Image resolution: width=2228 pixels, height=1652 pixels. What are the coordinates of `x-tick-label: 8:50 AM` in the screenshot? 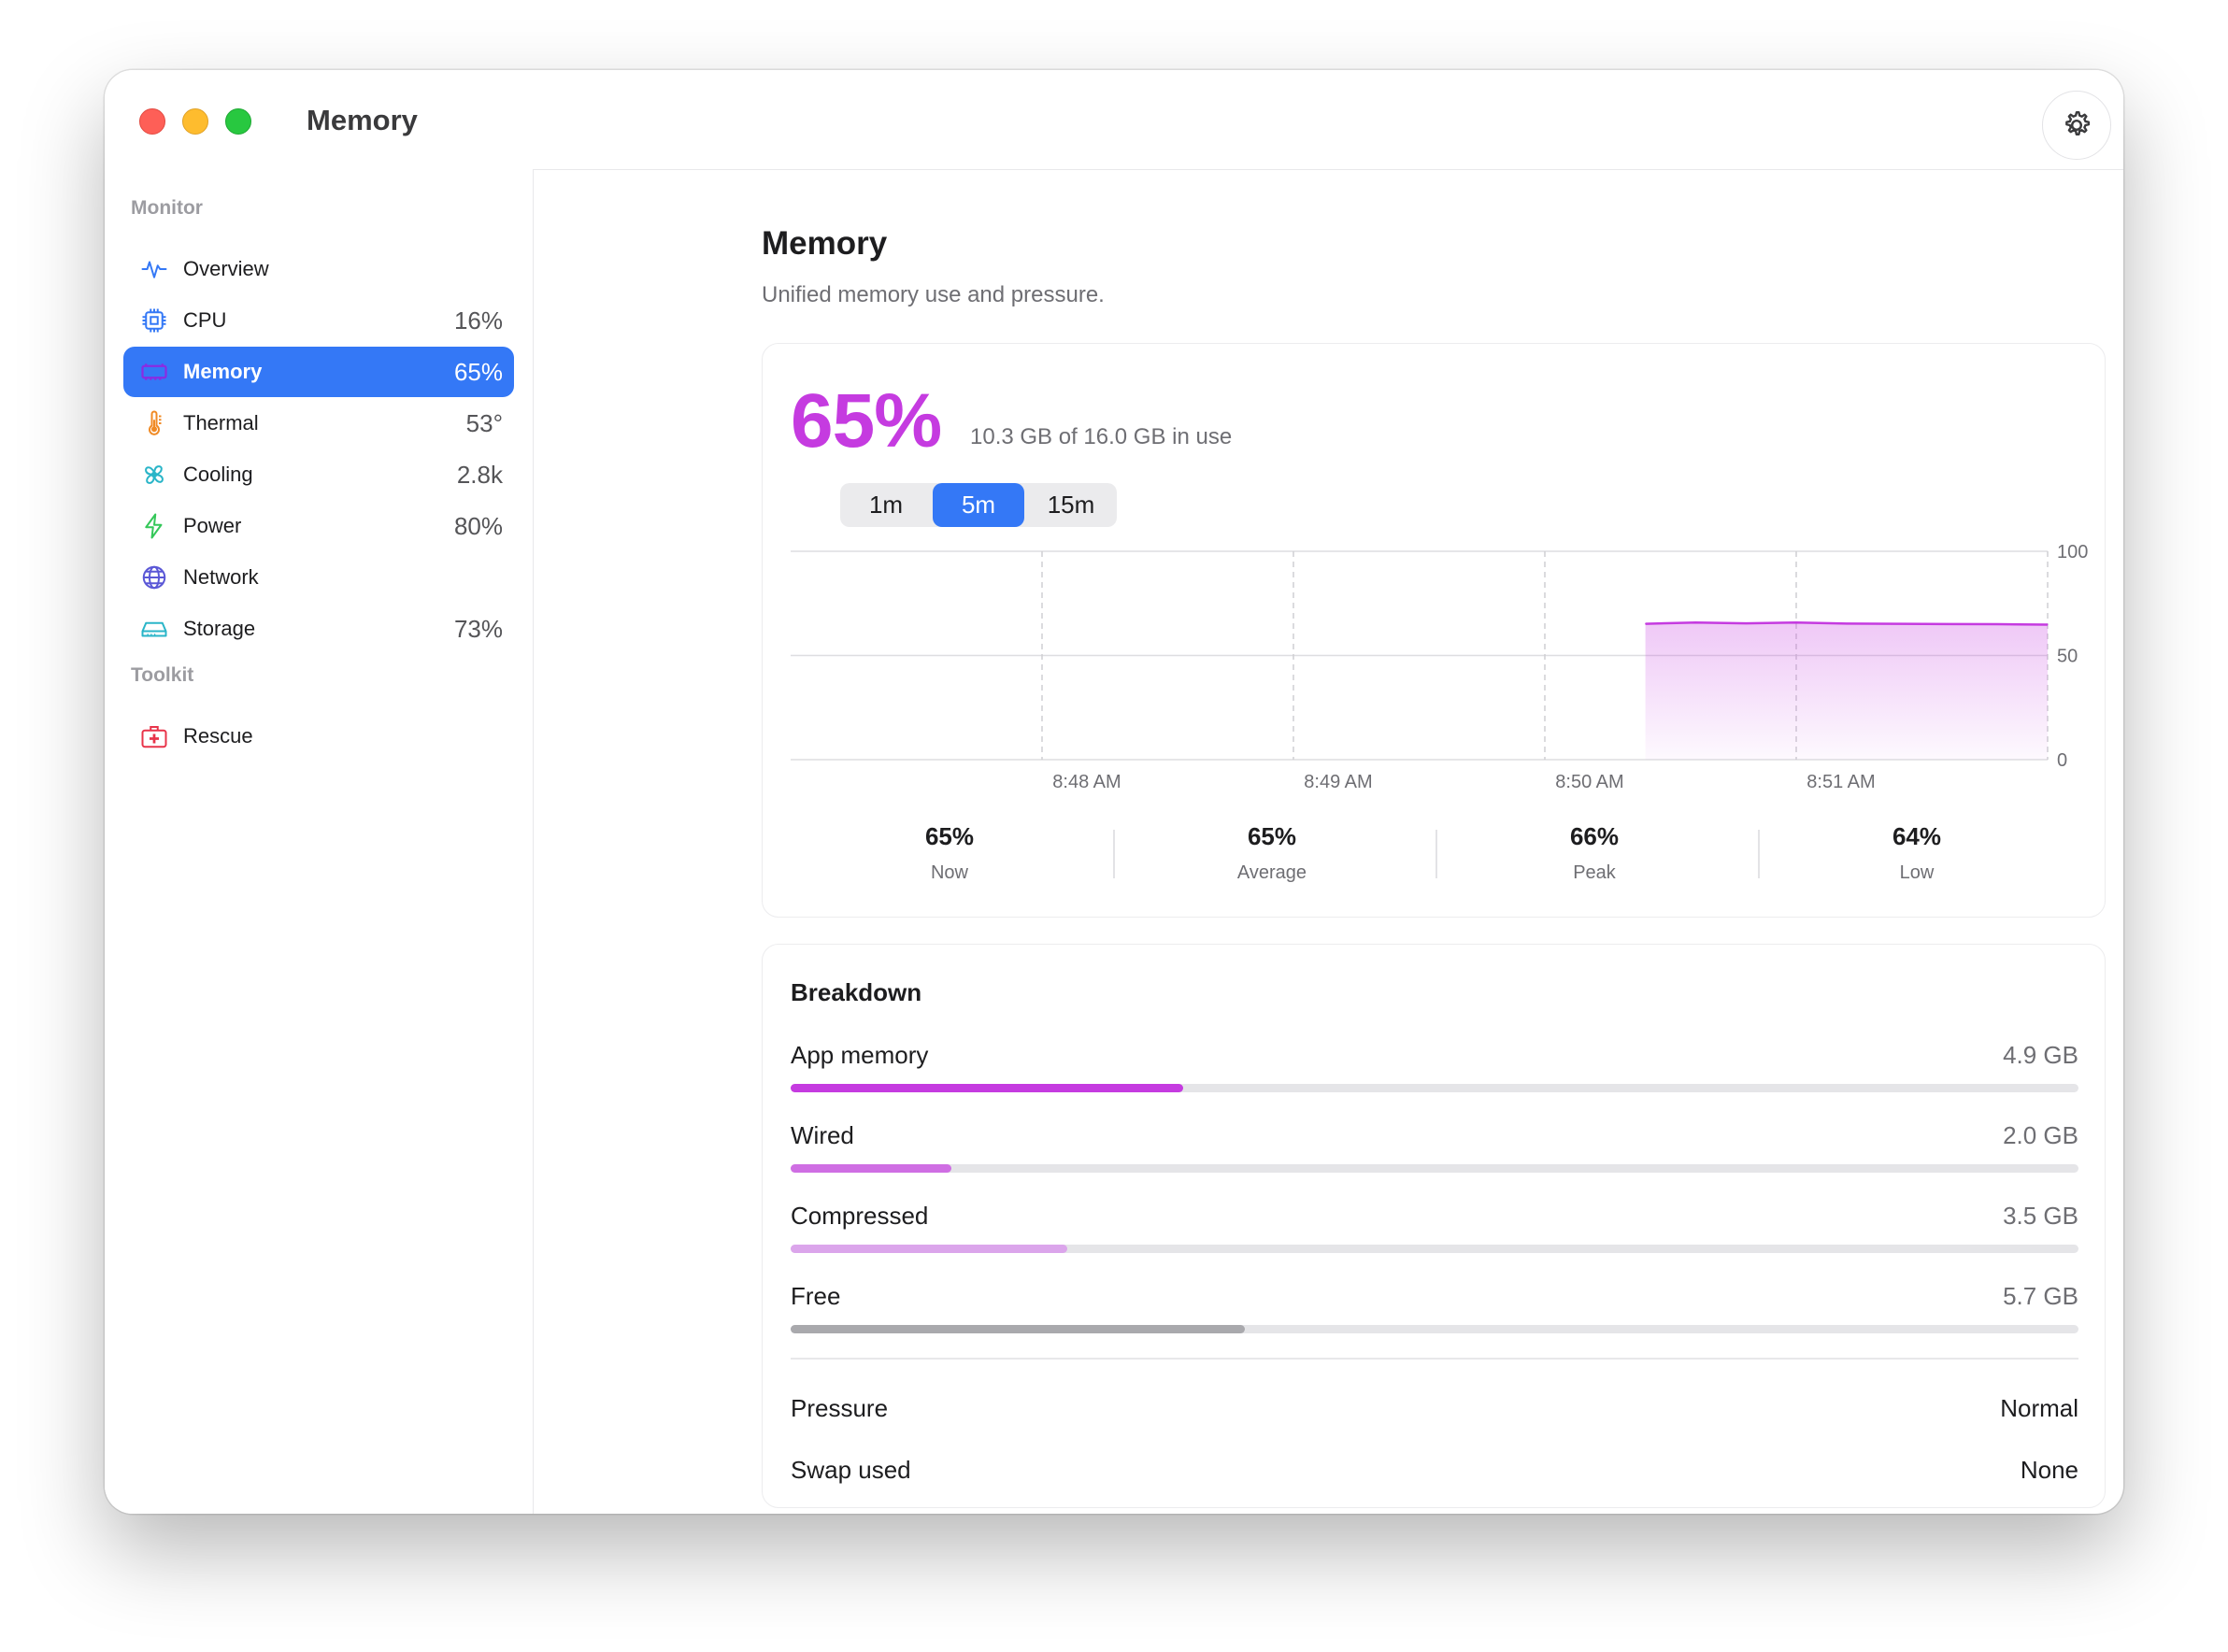 It's located at (1589, 782).